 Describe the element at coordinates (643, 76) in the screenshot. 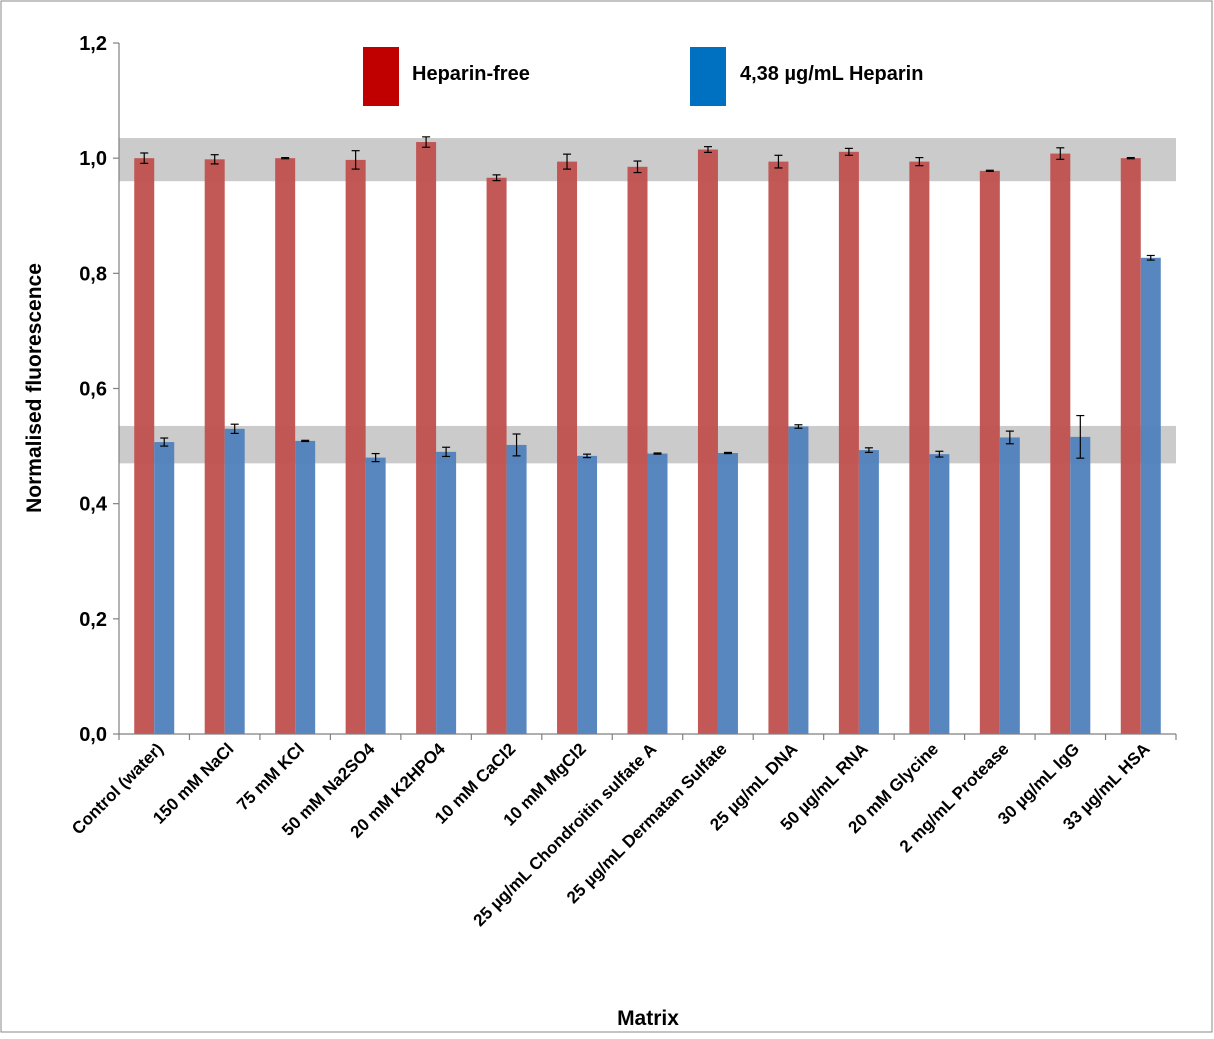

I see `legend: Heparin-free 4,38 µg/mL Heparin` at that location.